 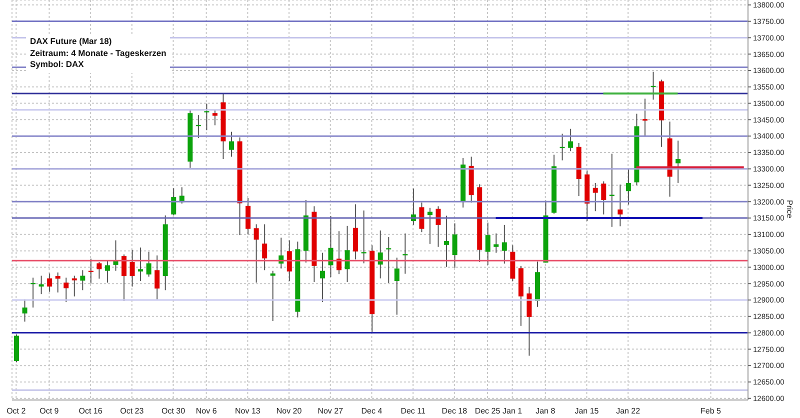 I want to click on x-tick-label: Jan 8, so click(x=546, y=411).